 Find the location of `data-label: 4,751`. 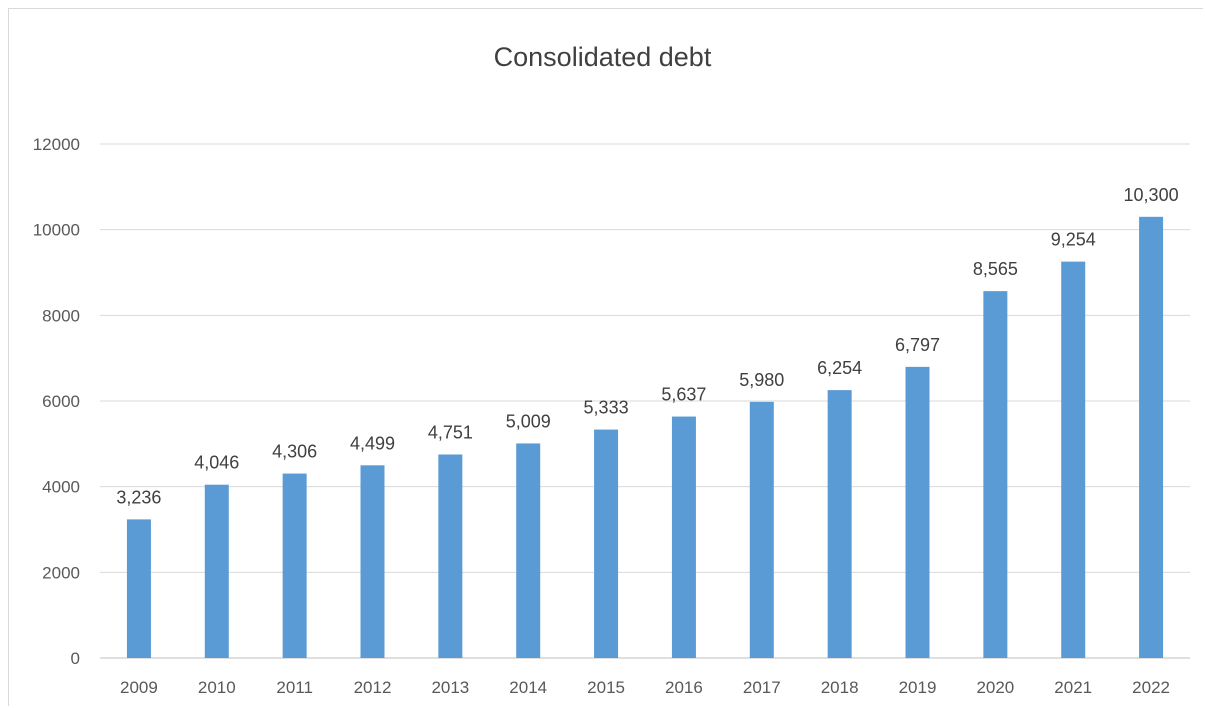

data-label: 4,751 is located at coordinates (450, 432).